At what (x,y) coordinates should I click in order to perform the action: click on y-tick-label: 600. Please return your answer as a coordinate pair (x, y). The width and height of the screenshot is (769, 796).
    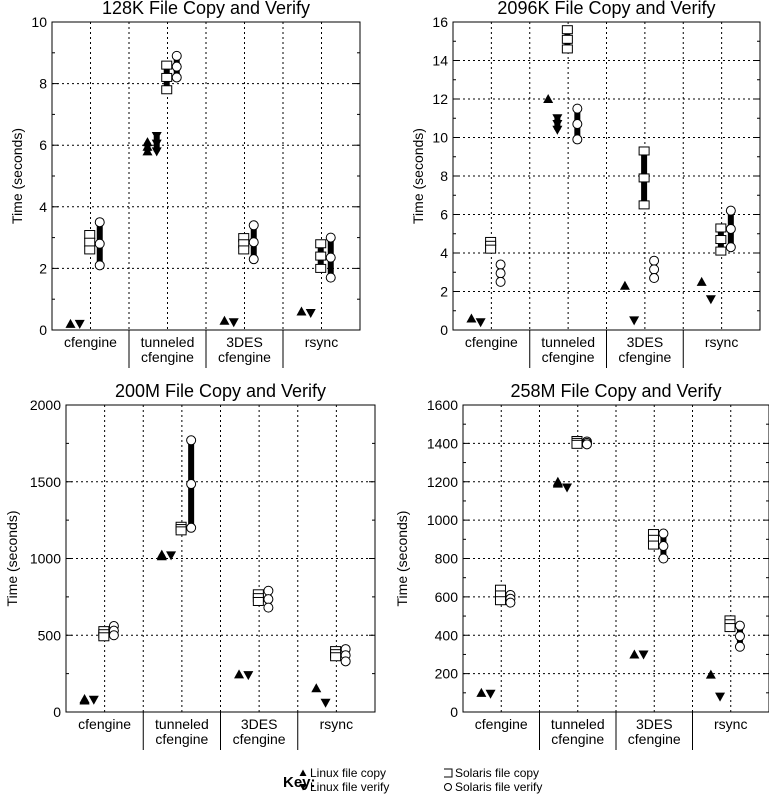
    Looking at the image, I should click on (447, 597).